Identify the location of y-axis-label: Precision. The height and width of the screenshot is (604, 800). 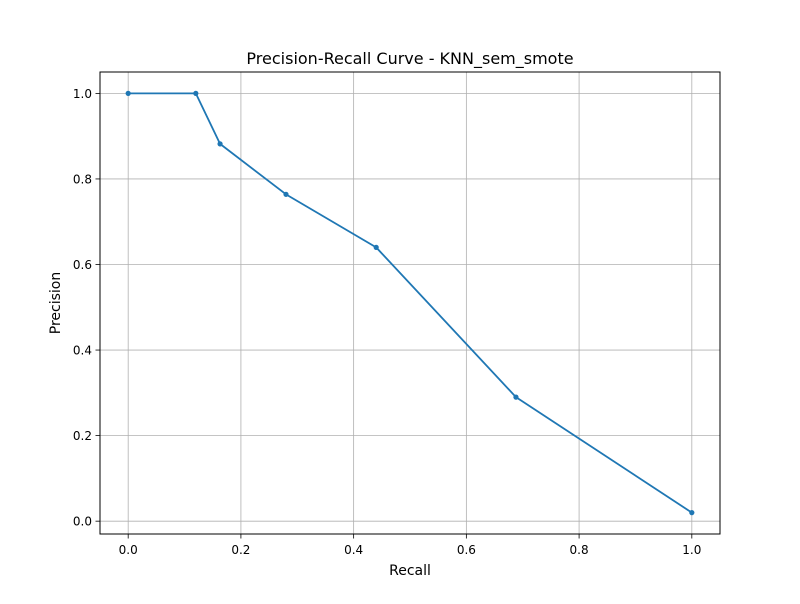
(56, 303).